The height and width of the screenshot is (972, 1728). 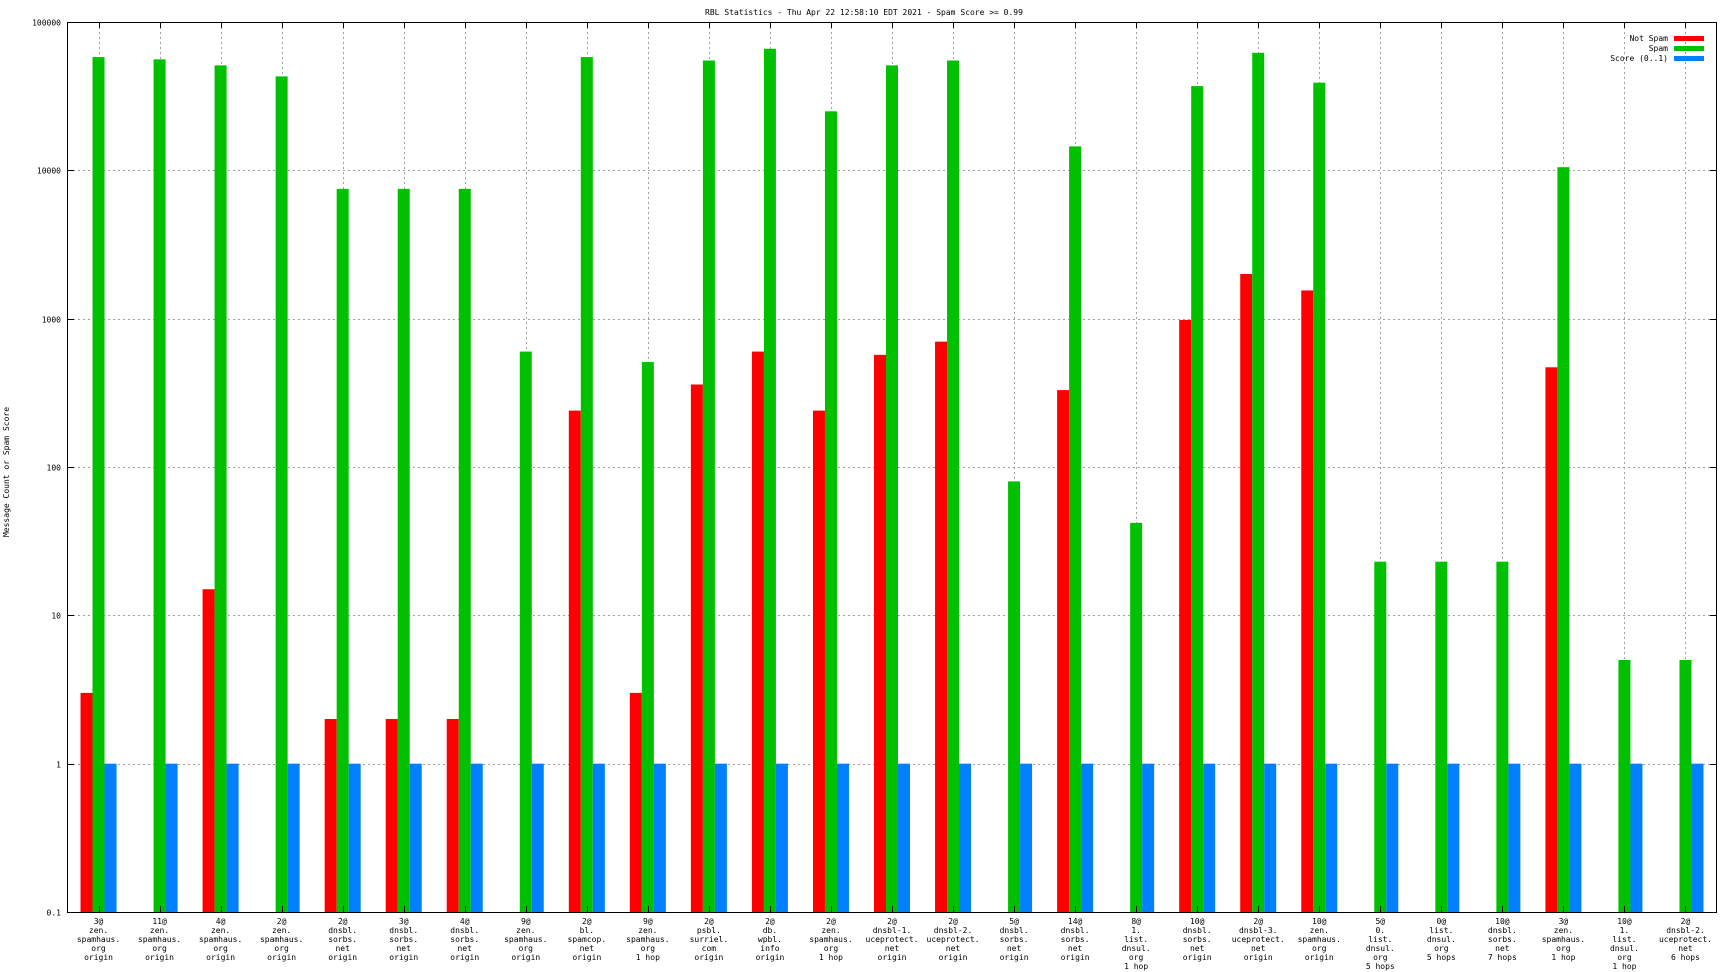 I want to click on x-tick-label-line: info, so click(x=769, y=948).